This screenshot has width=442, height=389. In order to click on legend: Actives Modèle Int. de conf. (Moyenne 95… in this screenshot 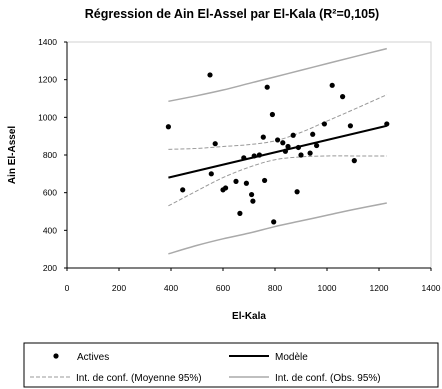, I will do `click(231, 365)`.